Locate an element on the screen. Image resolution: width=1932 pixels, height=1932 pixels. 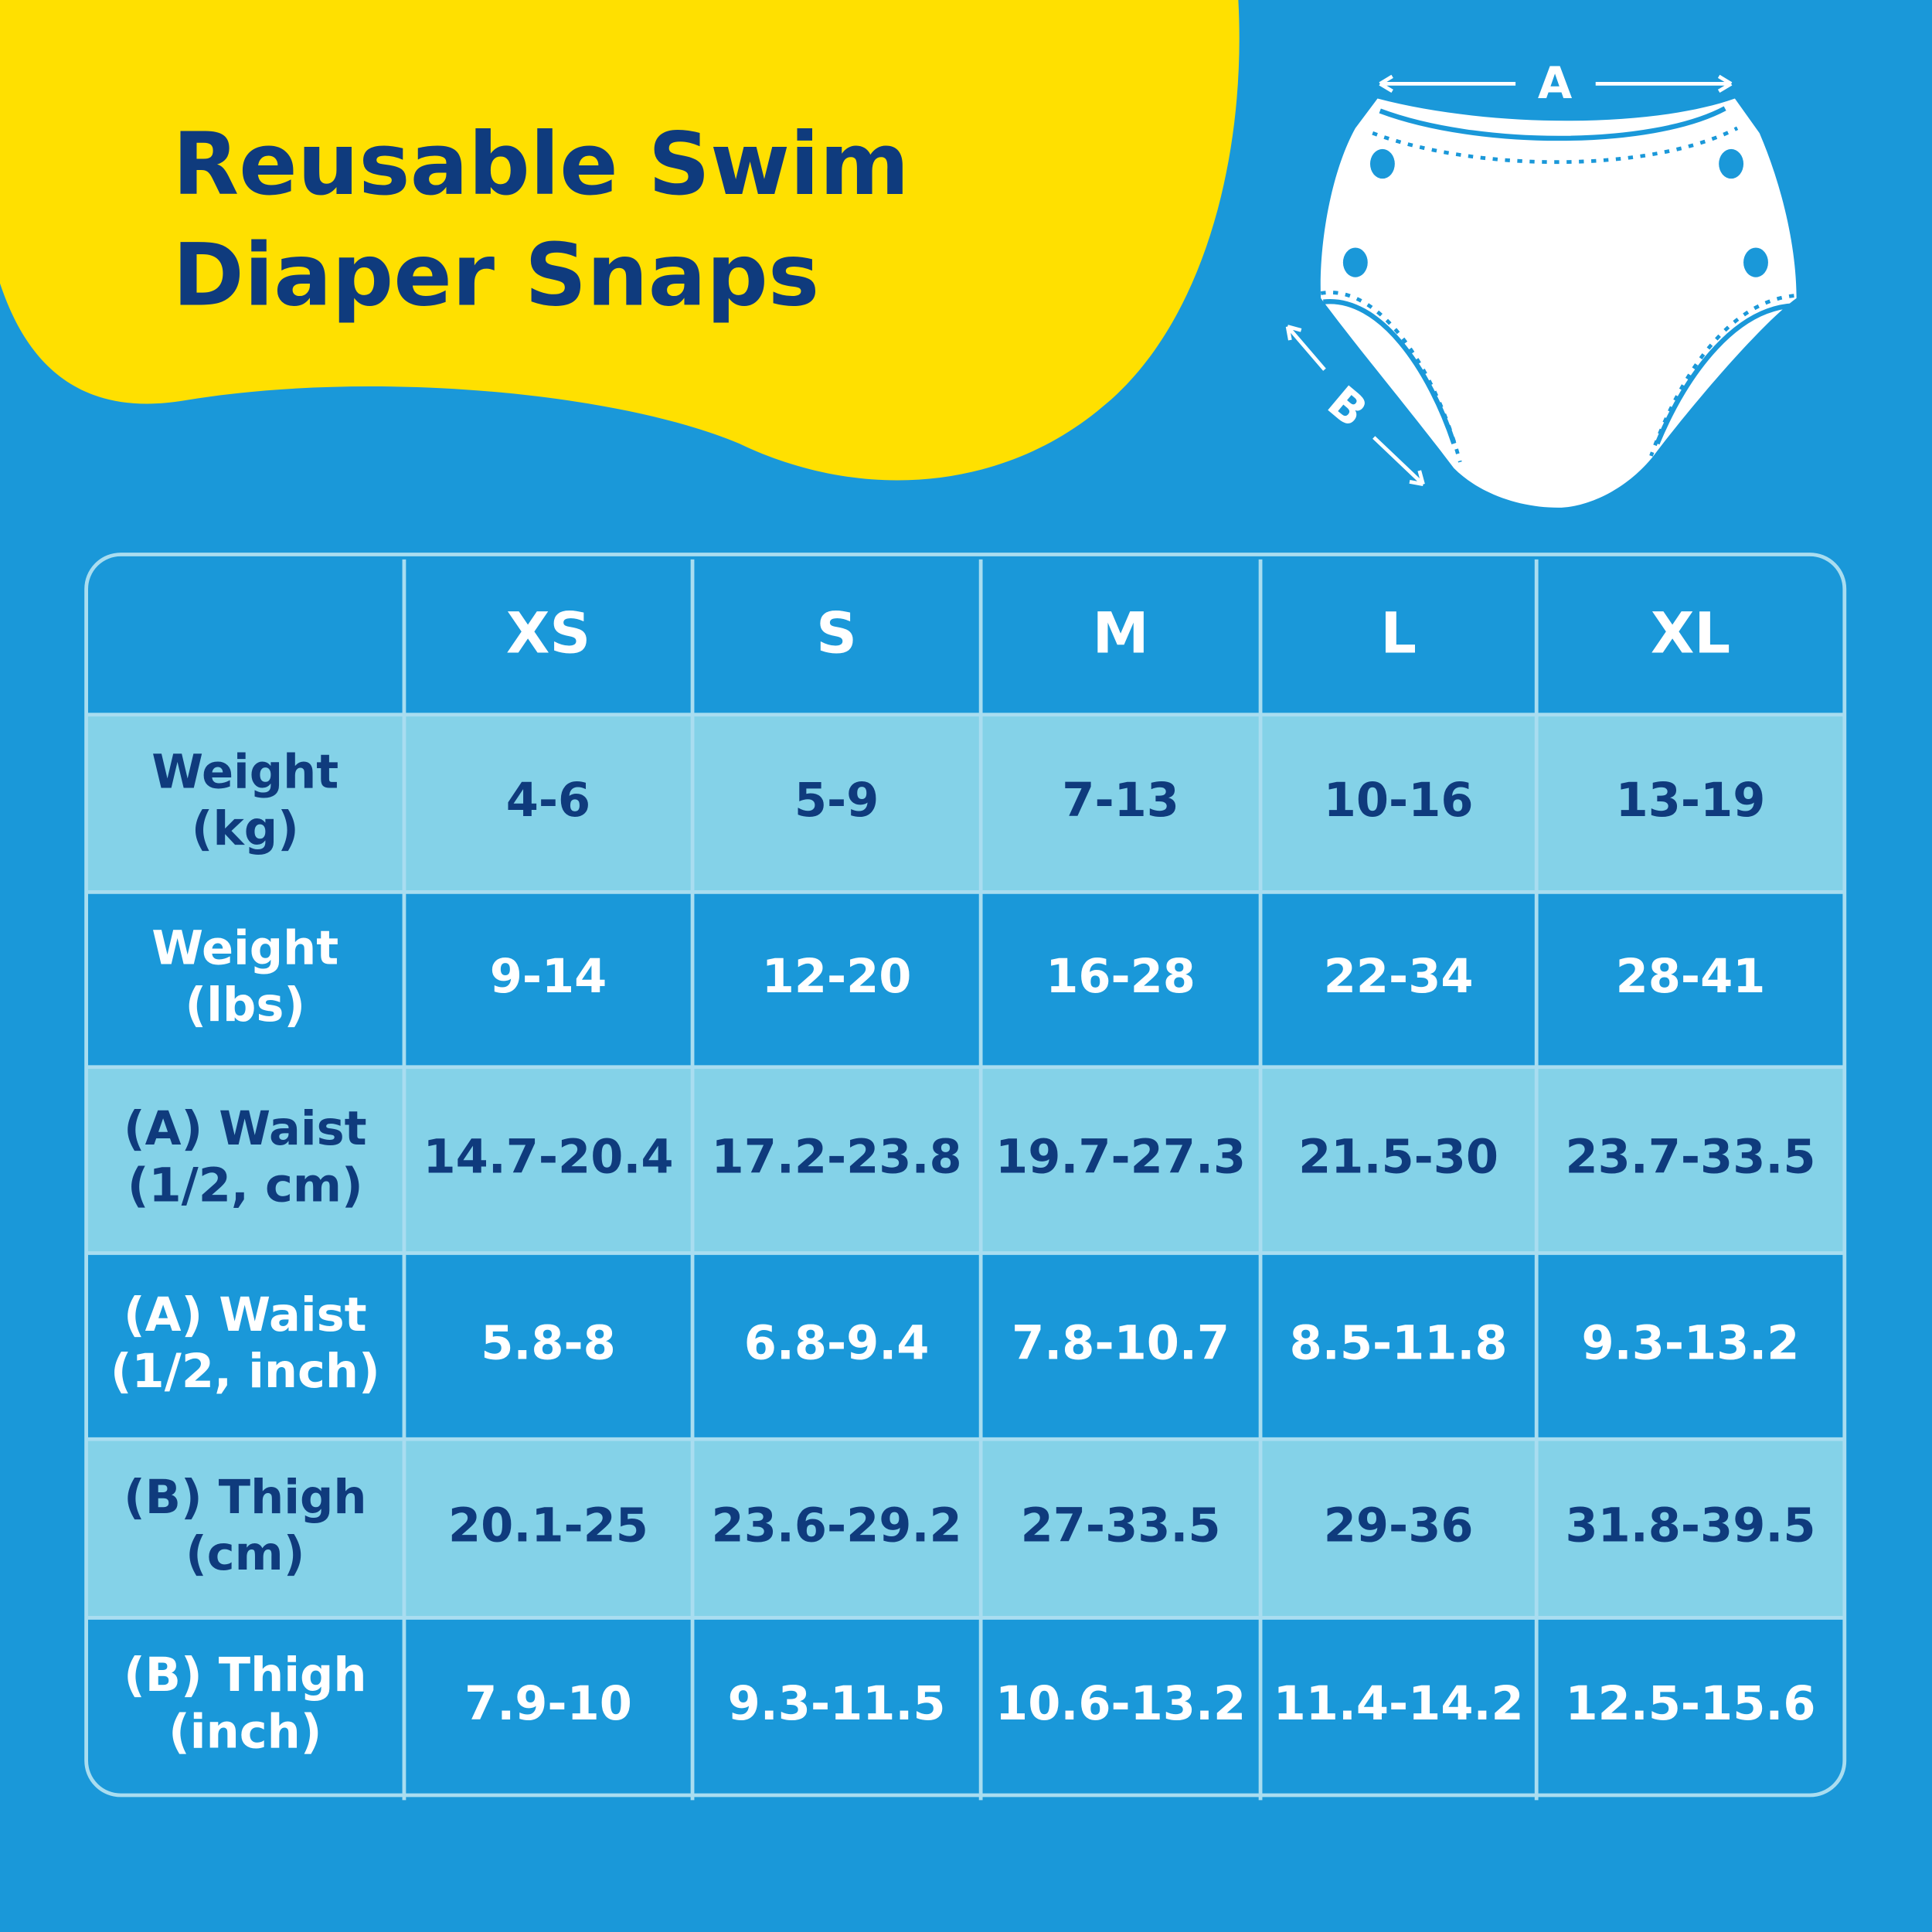
cell-value: 12.5-15.6 is located at coordinates (1690, 1704).